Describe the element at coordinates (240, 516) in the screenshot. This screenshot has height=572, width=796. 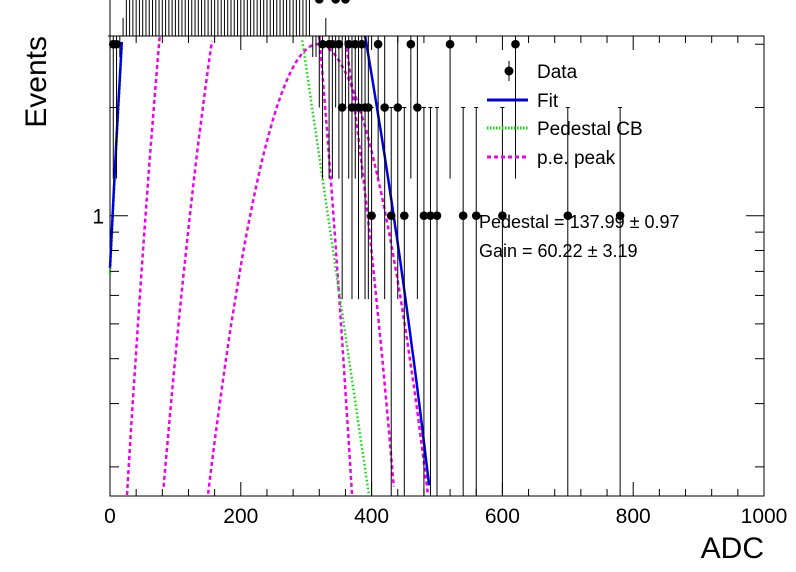
I see `x-tick-label: 200` at that location.